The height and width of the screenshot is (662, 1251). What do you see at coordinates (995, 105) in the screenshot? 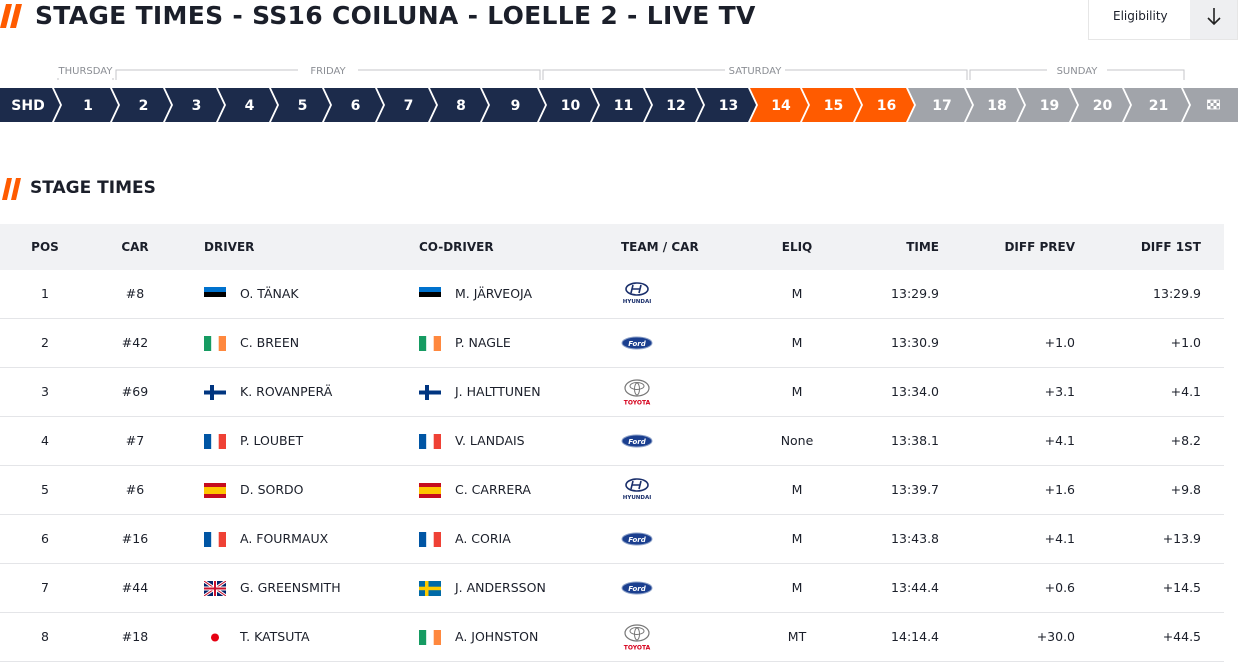
I see `stage-tab: 18` at bounding box center [995, 105].